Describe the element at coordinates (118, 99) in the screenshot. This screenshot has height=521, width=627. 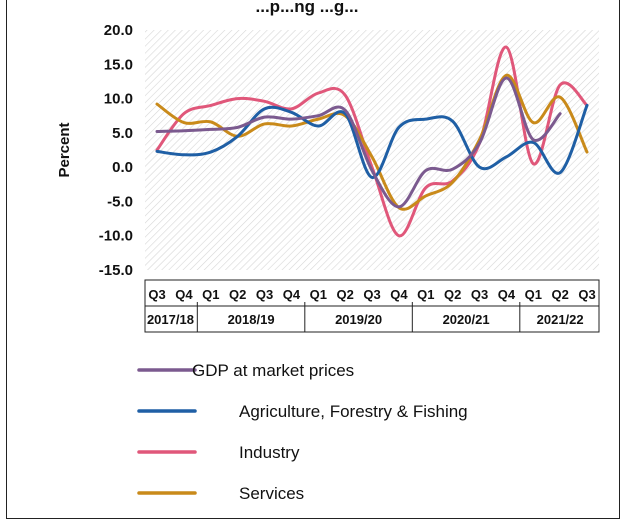
I see `y-tick-label: 10.0` at that location.